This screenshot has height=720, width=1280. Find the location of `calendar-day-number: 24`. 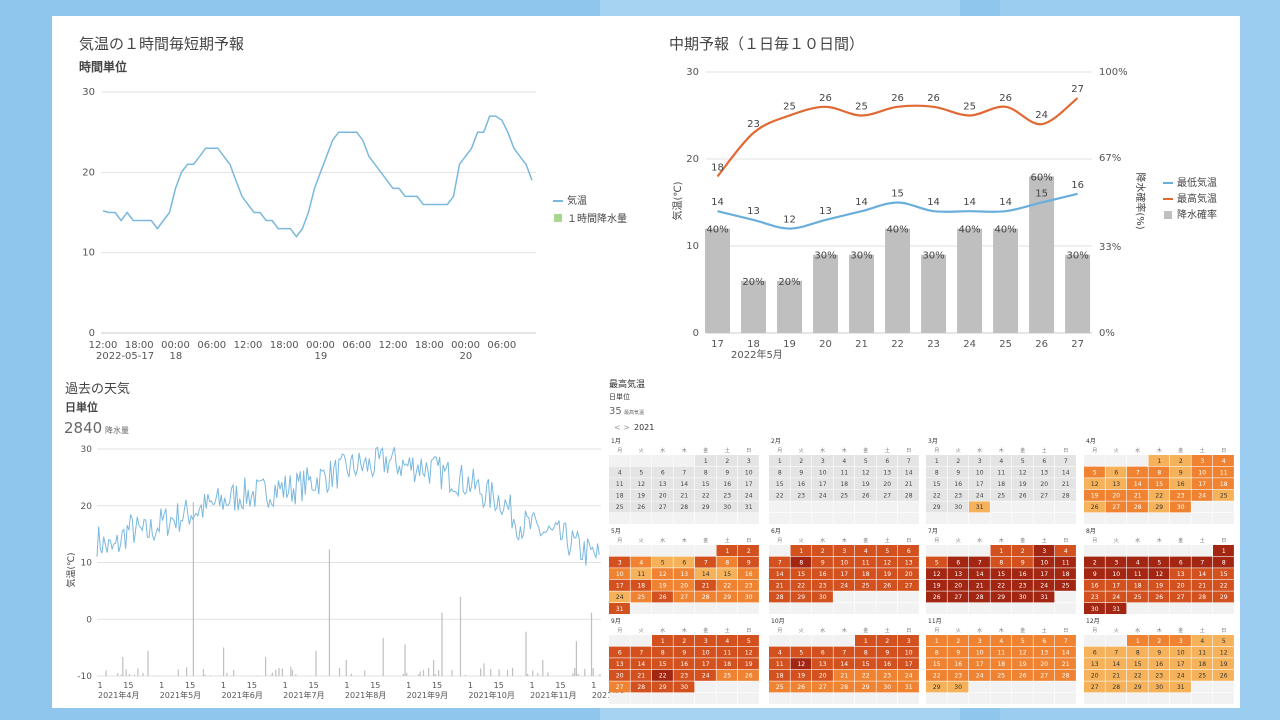

calendar-day-number: 24 is located at coordinates (980, 676).